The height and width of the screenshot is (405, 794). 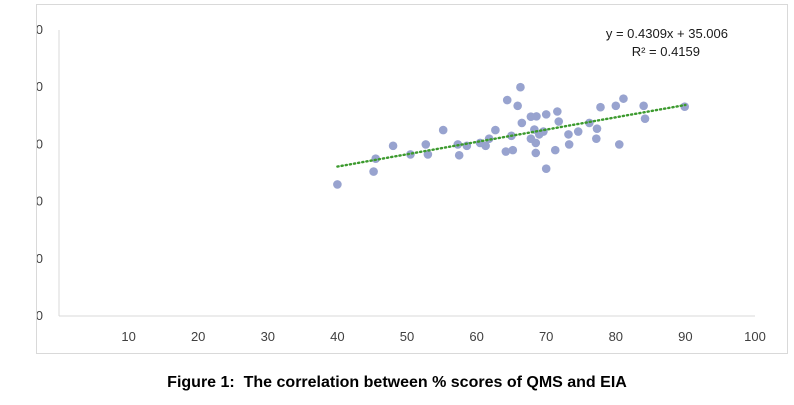 I want to click on trendline-r2-label: R² = 0.4159, so click(x=666, y=51).